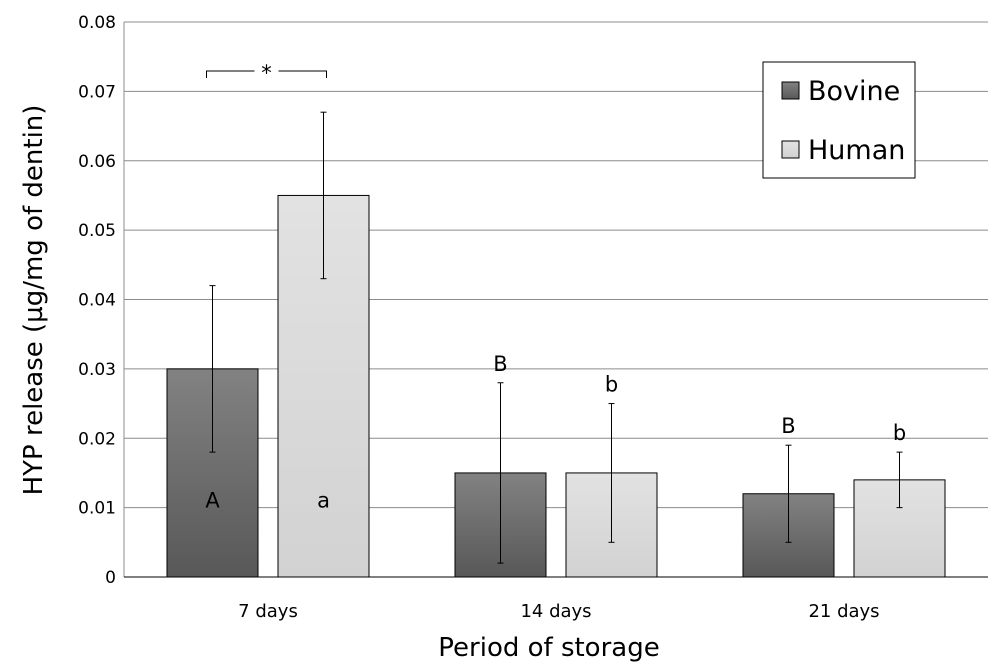 This screenshot has width=990, height=663. Describe the element at coordinates (97, 162) in the screenshot. I see `y-tick-label: 0.06` at that location.